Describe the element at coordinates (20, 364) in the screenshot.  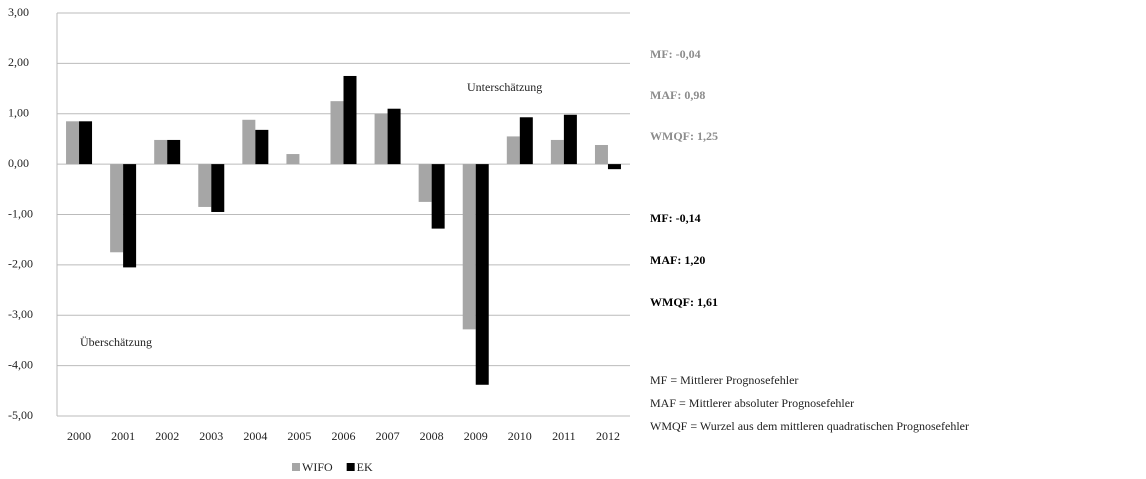
I see `y-tick-label: -4,00` at that location.